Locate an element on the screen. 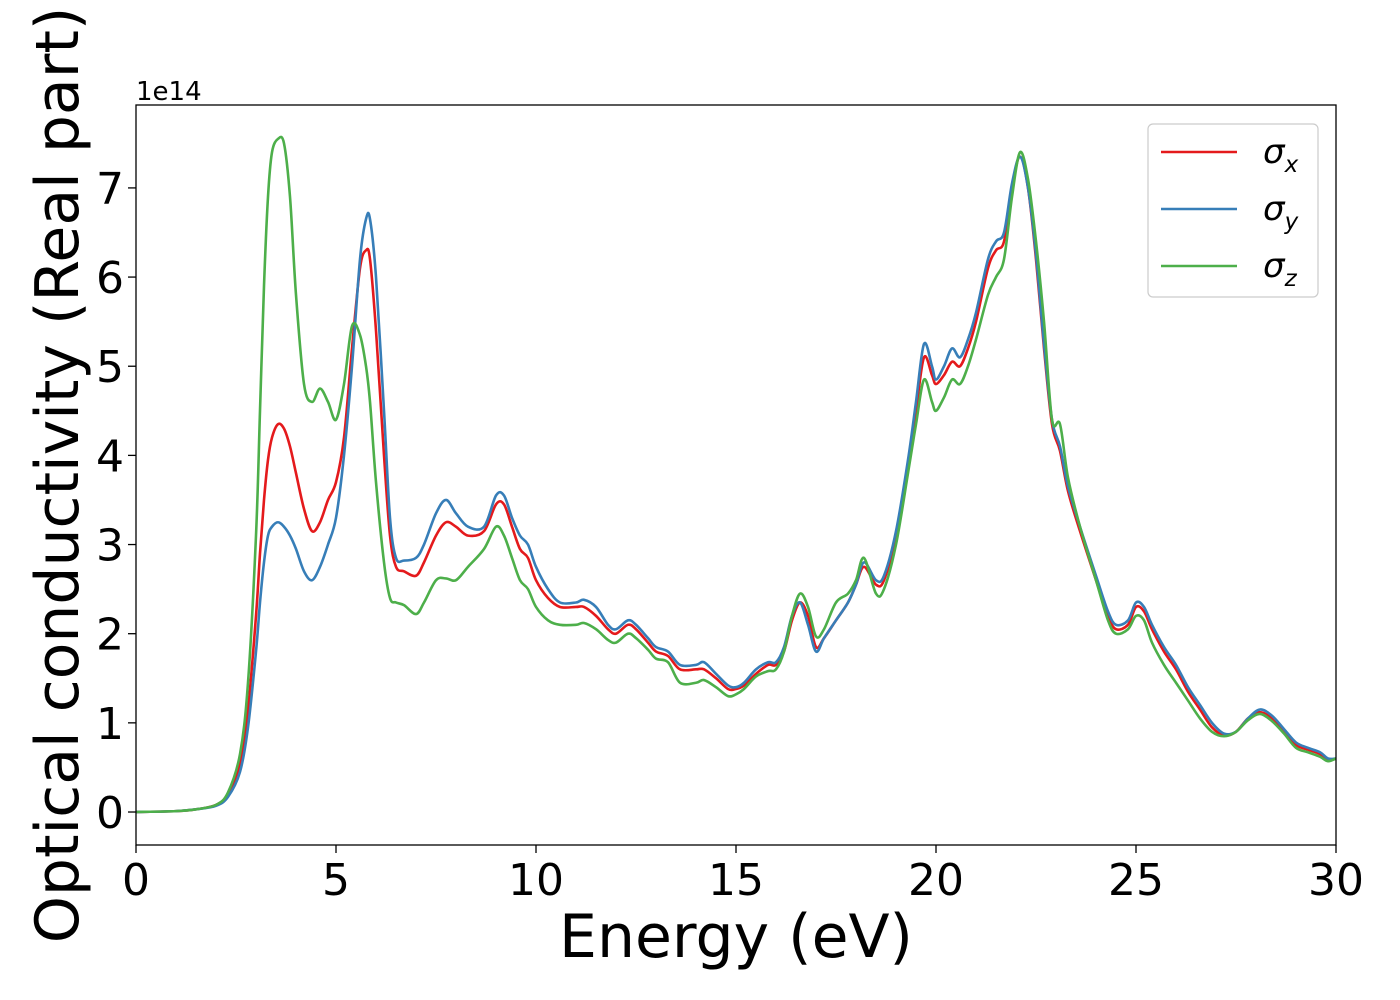 Image resolution: width=1400 pixels, height=1000 pixels. y-offset-label: 1e14 is located at coordinates (169, 92).